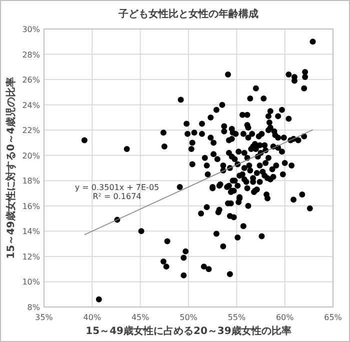  What do you see at coordinates (31, 282) in the screenshot?
I see `y-tick-label: 10%` at bounding box center [31, 282].